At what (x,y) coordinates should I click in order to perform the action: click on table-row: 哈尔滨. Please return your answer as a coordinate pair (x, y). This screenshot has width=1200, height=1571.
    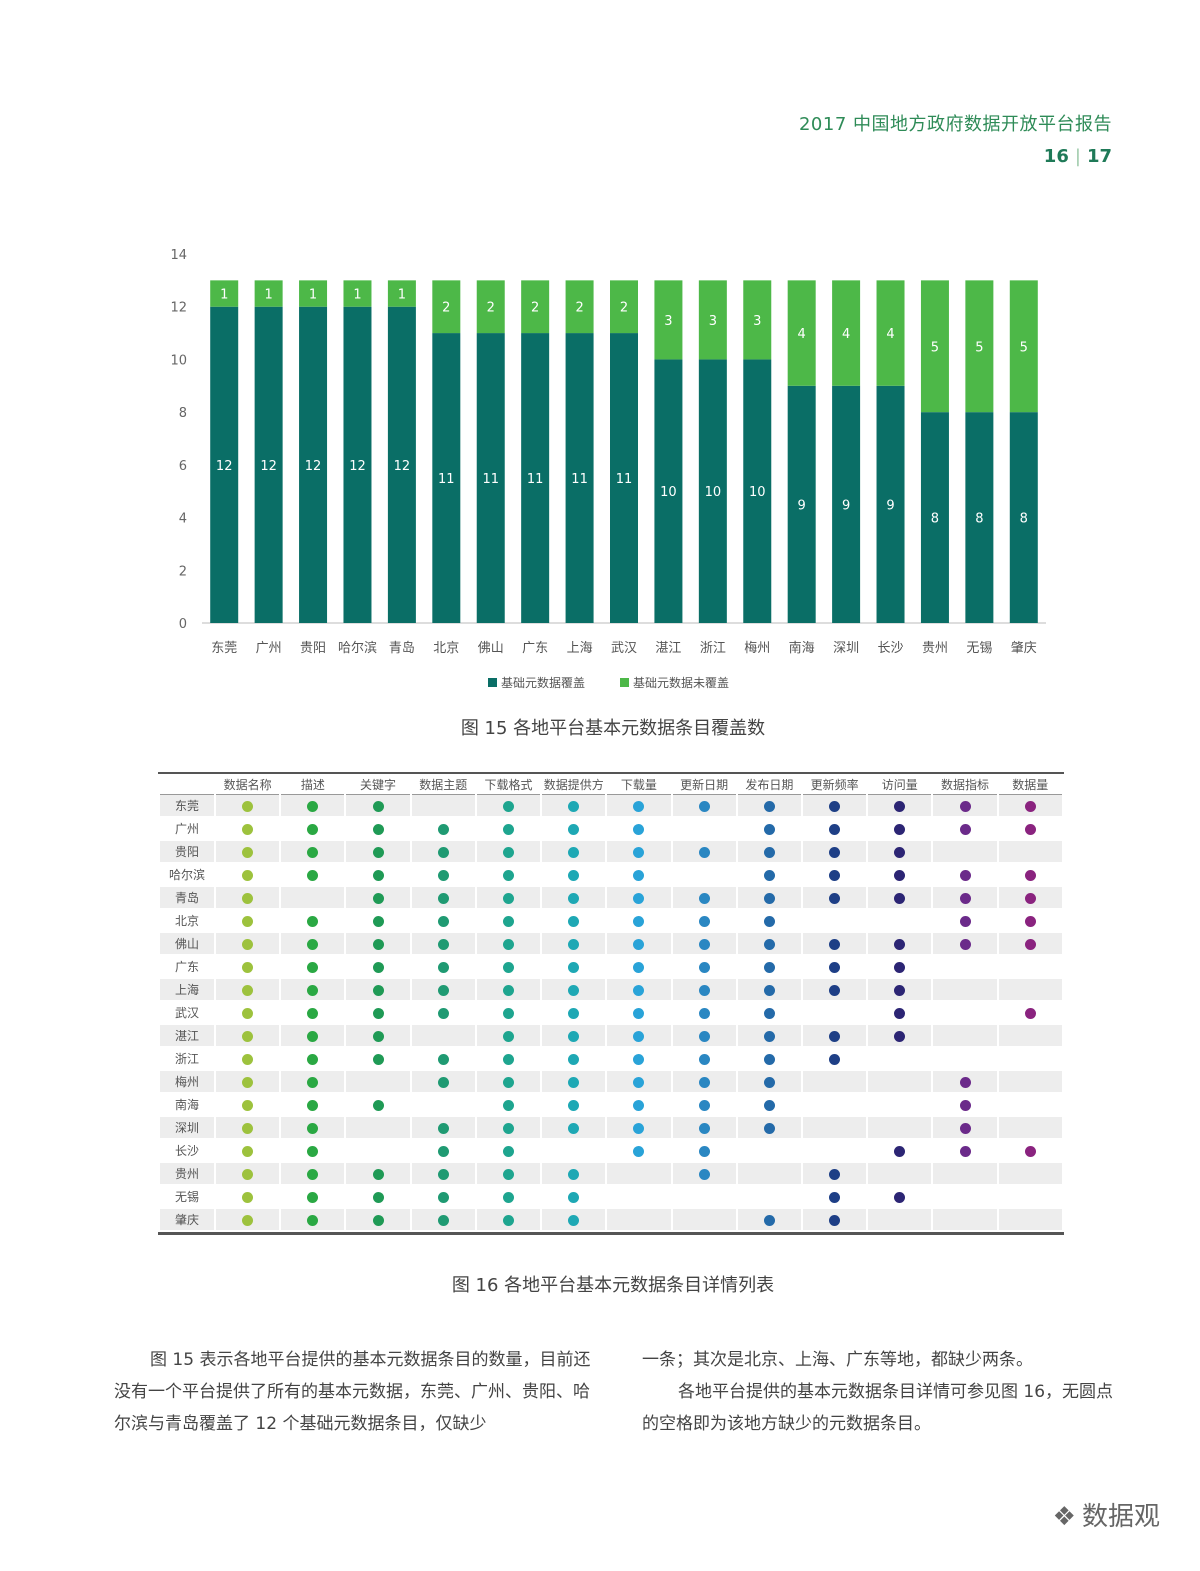
    Looking at the image, I should click on (611, 875).